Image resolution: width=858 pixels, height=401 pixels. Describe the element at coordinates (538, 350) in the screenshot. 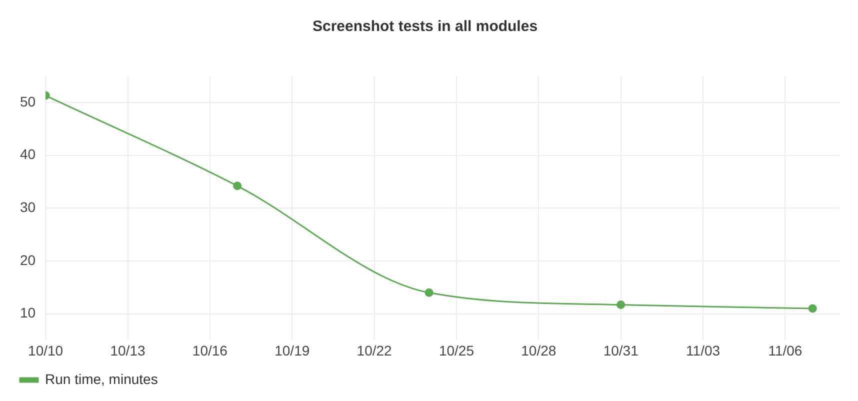

I see `x-tick-label: 10/28` at that location.